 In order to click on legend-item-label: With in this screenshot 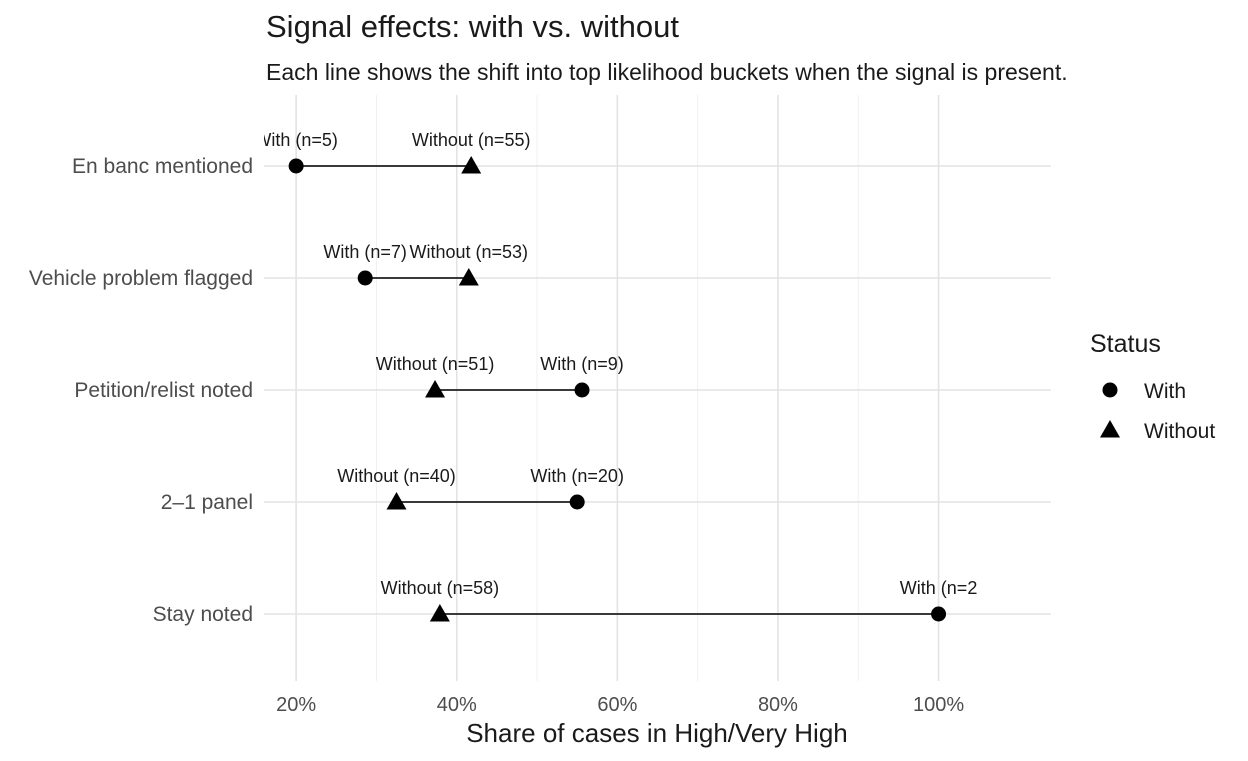, I will do `click(1165, 391)`.